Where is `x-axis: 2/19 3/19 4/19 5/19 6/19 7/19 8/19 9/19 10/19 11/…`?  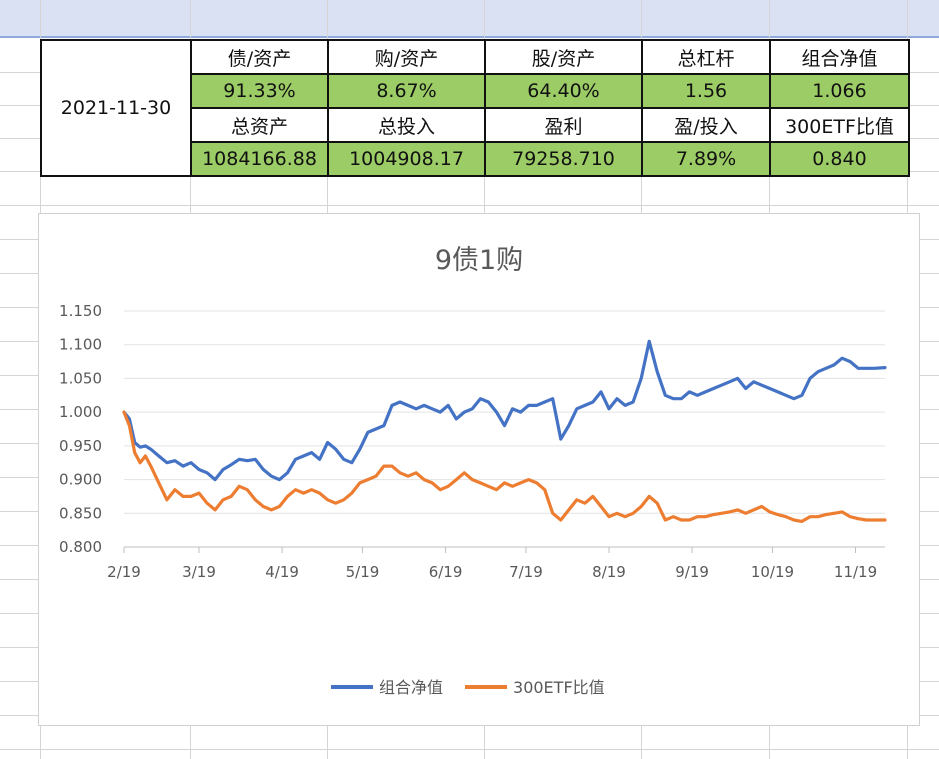
x-axis: 2/19 3/19 4/19 5/19 6/19 7/19 8/19 9/19 10/19 11/… is located at coordinates (496, 563).